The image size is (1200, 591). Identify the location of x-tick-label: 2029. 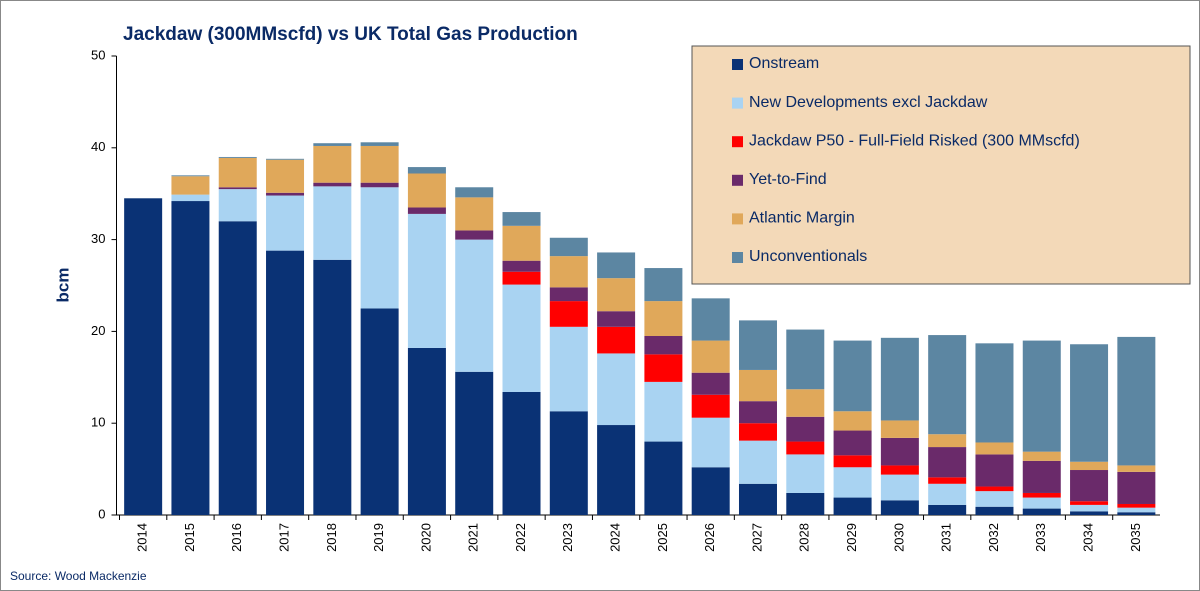
(851, 537).